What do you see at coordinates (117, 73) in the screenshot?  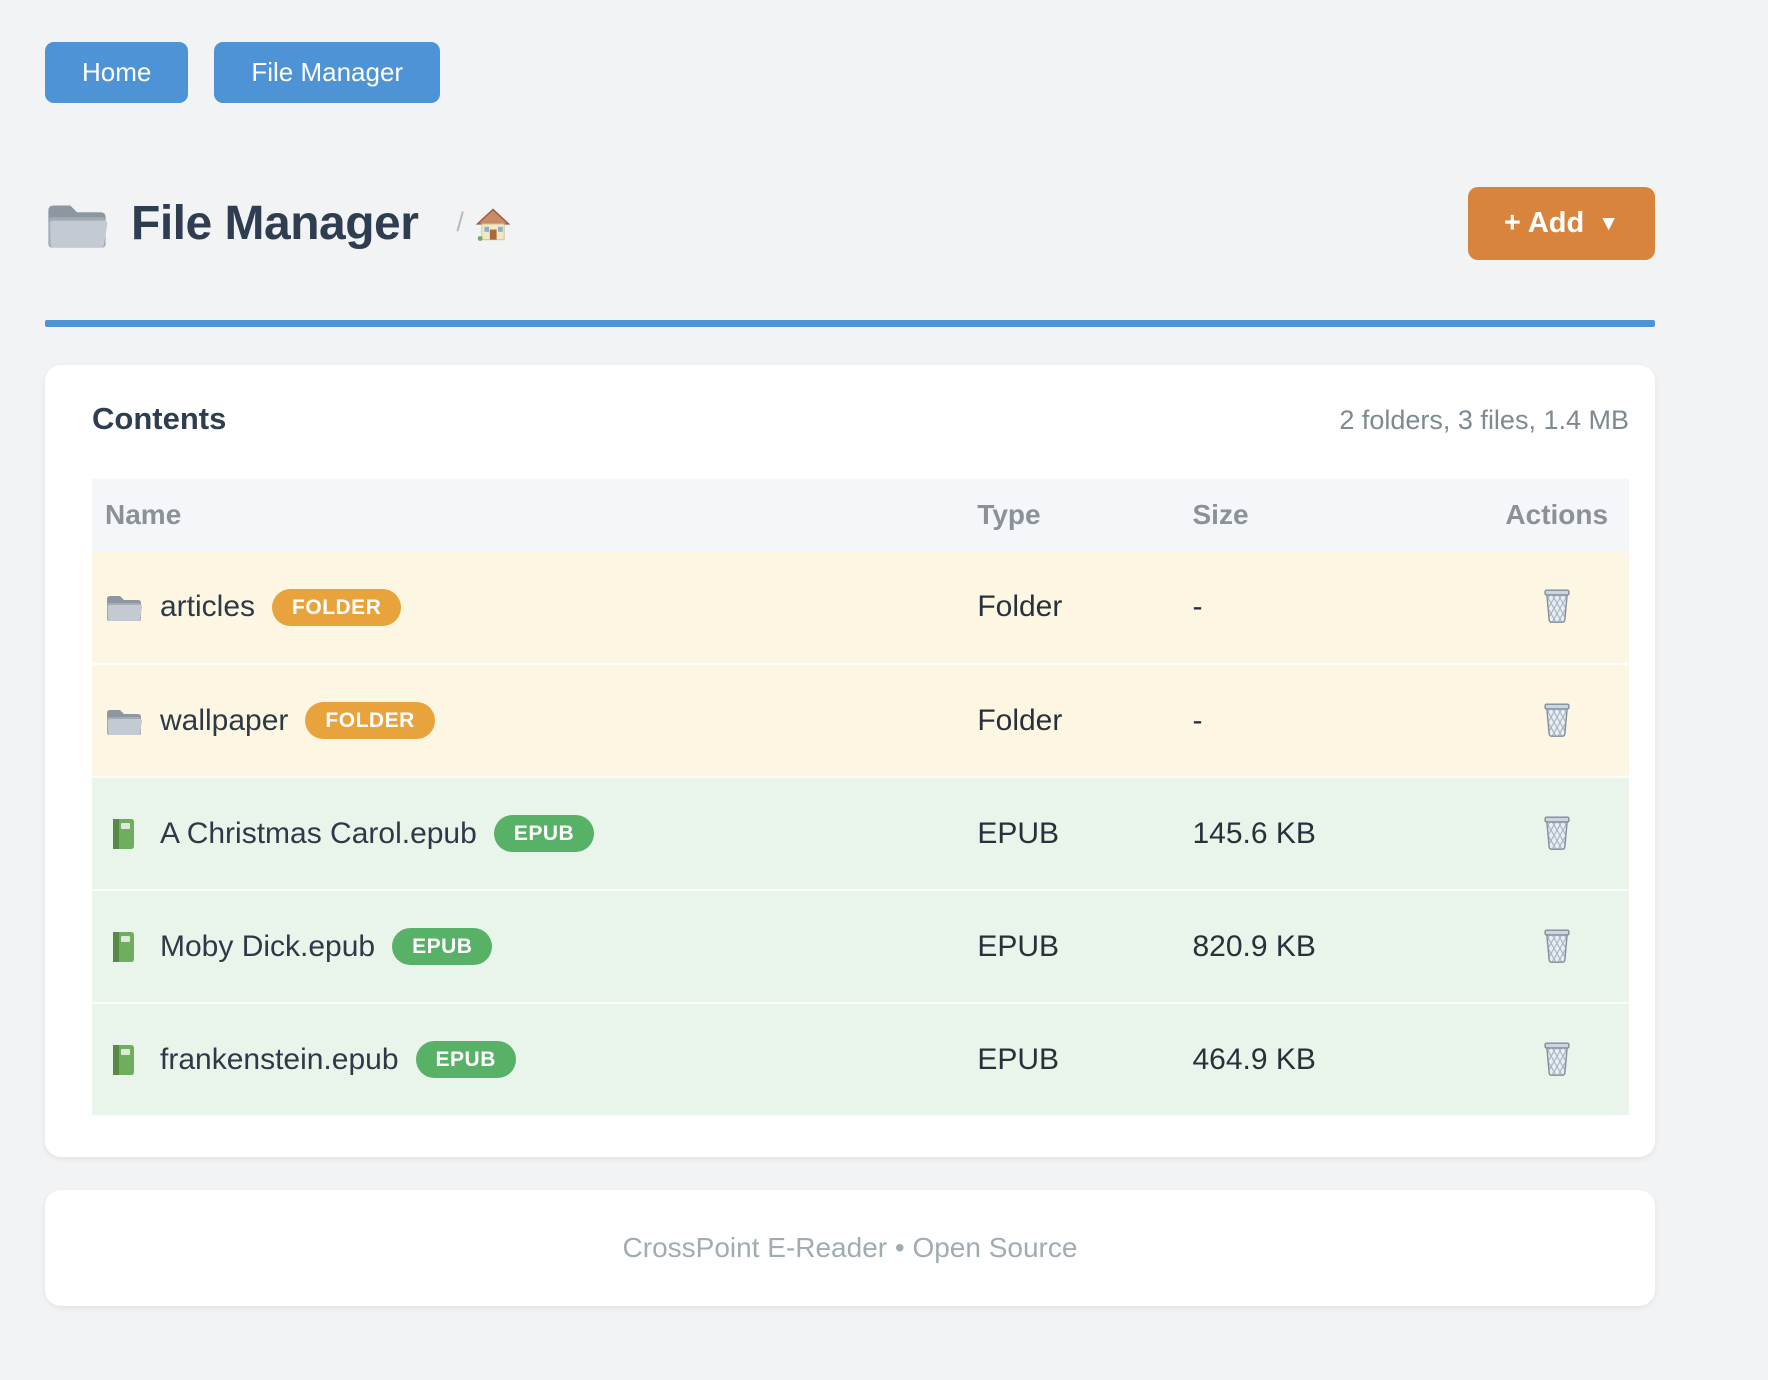 I see `home-nav-button: Home` at bounding box center [117, 73].